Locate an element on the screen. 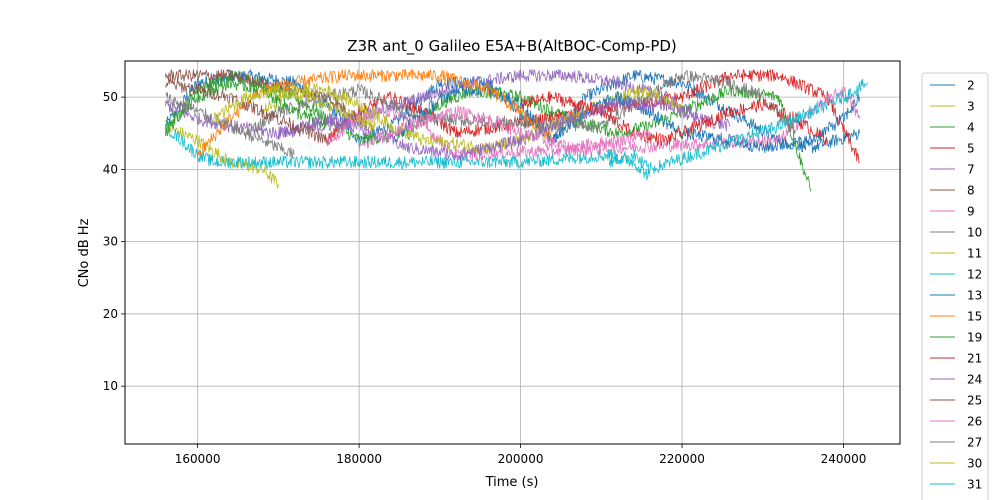 This screenshot has width=1000, height=500. y-tick-label: 20 is located at coordinates (110, 314).